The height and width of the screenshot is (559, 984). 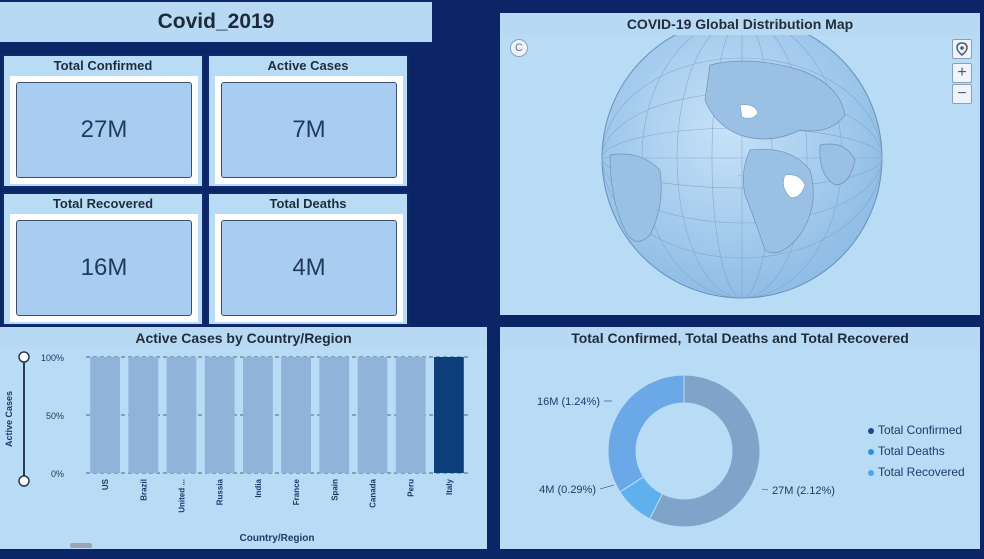 What do you see at coordinates (920, 430) in the screenshot?
I see `legend-label: Total Confirmed` at bounding box center [920, 430].